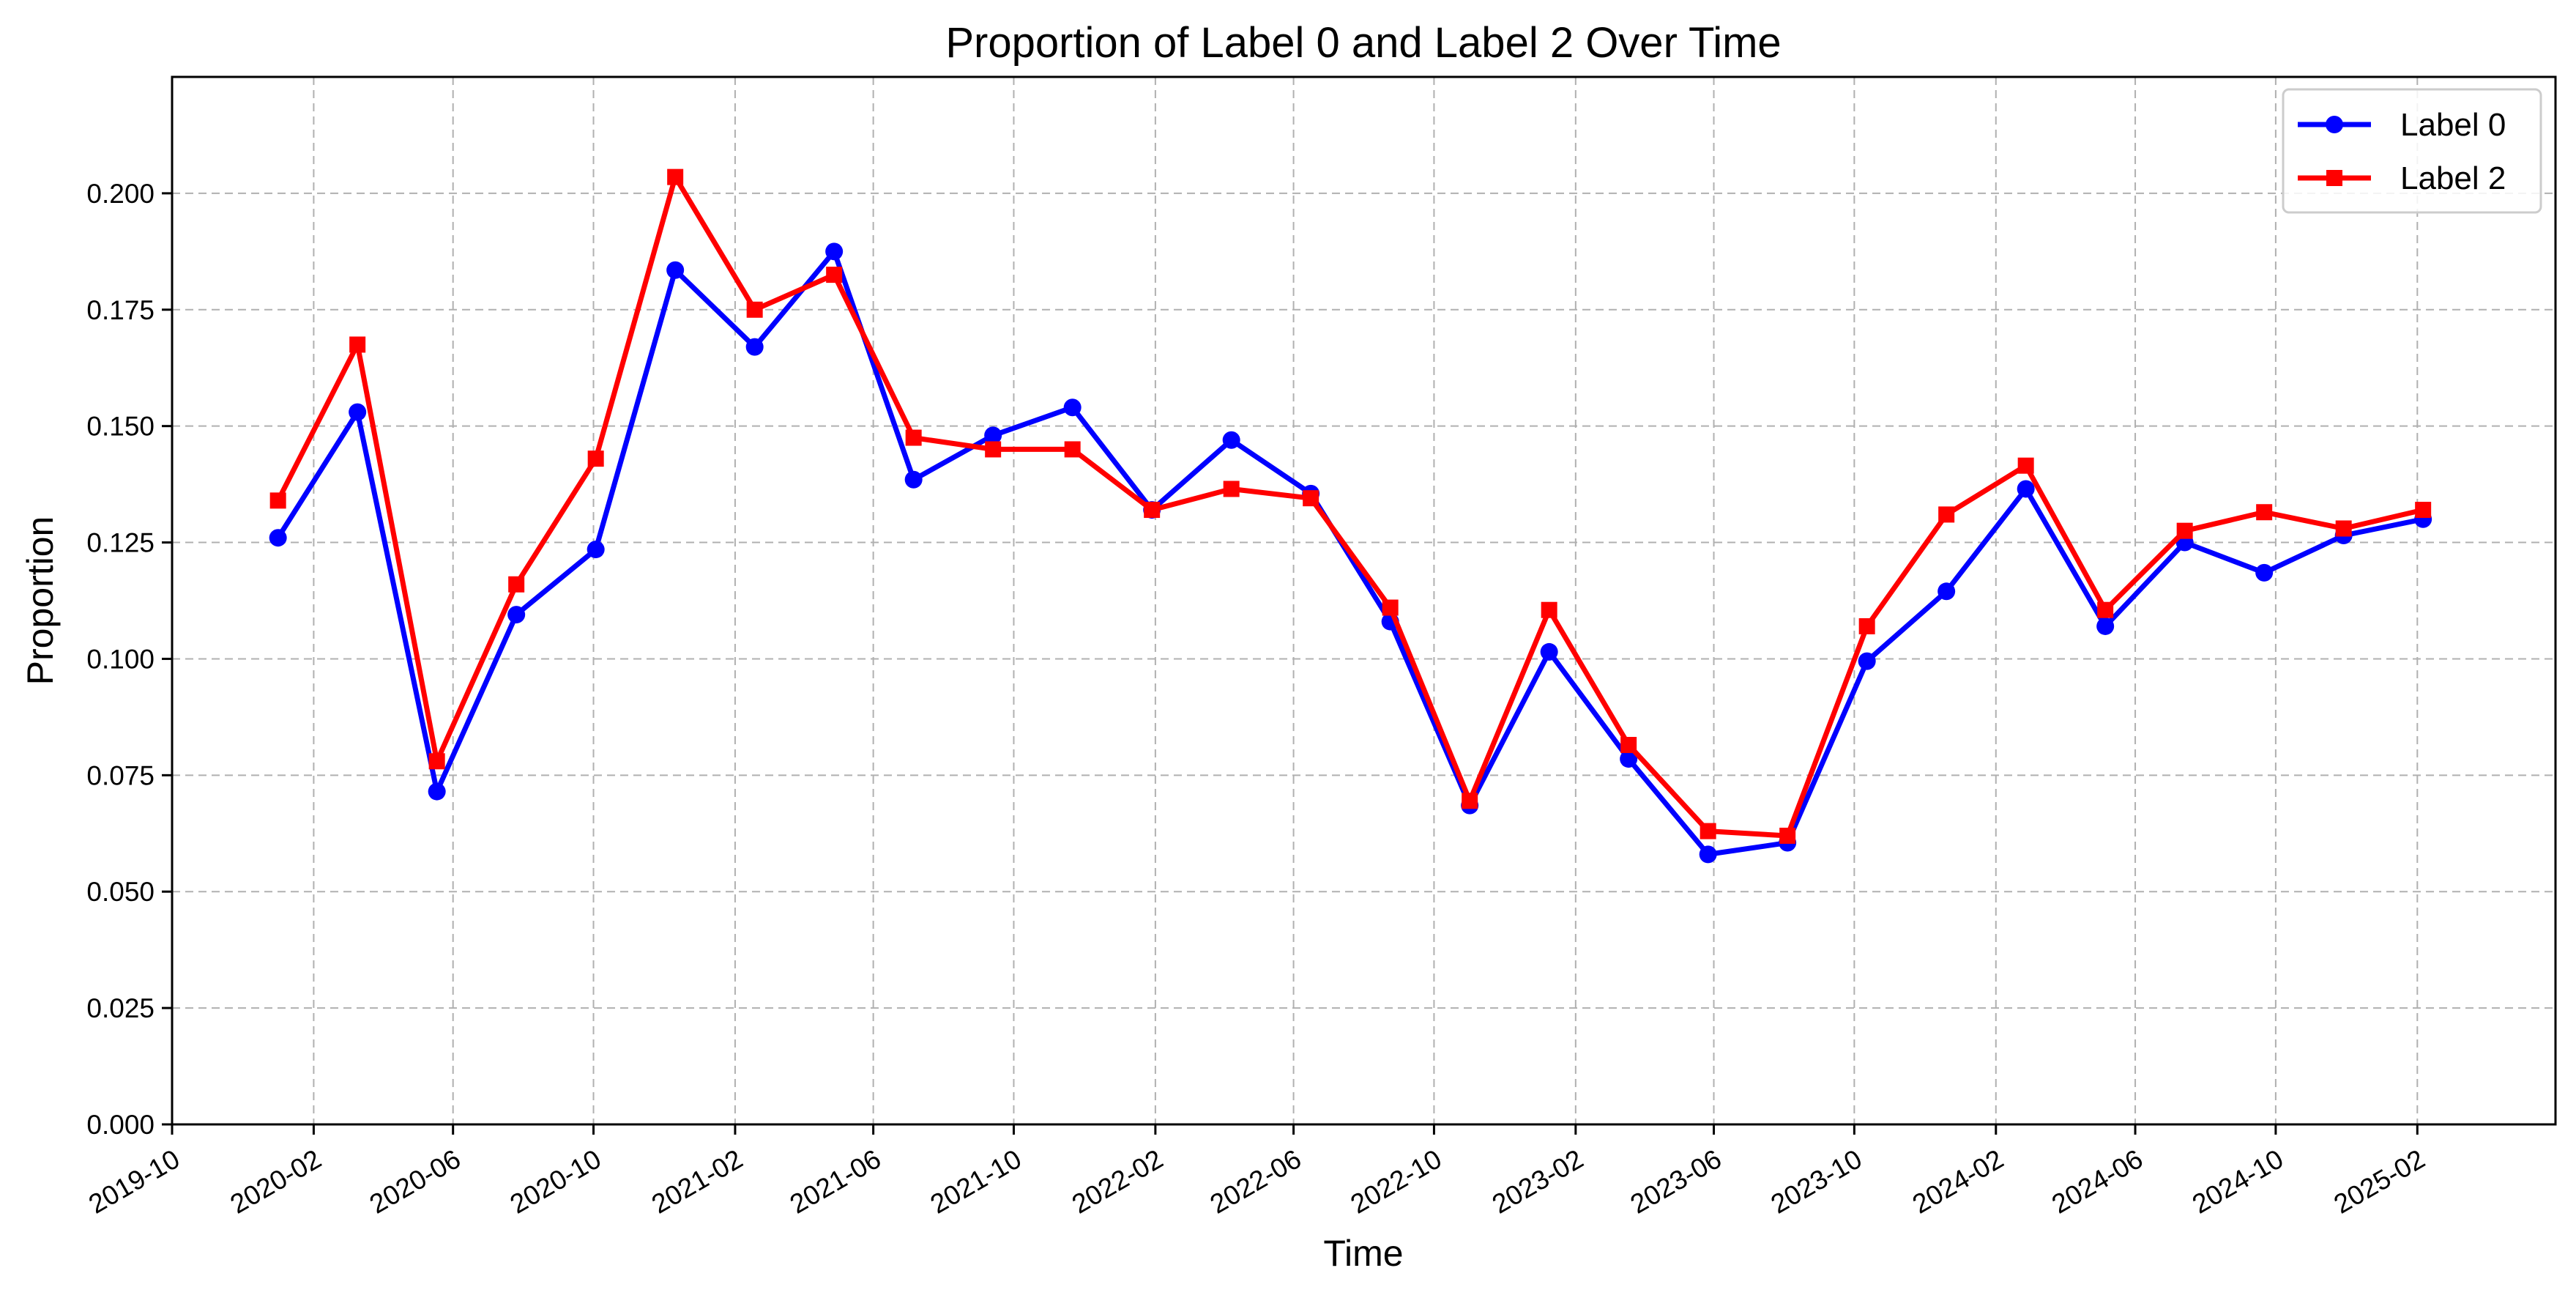 This screenshot has width=2576, height=1298. What do you see at coordinates (120, 543) in the screenshot?
I see `y-tick-label: 0.125` at bounding box center [120, 543].